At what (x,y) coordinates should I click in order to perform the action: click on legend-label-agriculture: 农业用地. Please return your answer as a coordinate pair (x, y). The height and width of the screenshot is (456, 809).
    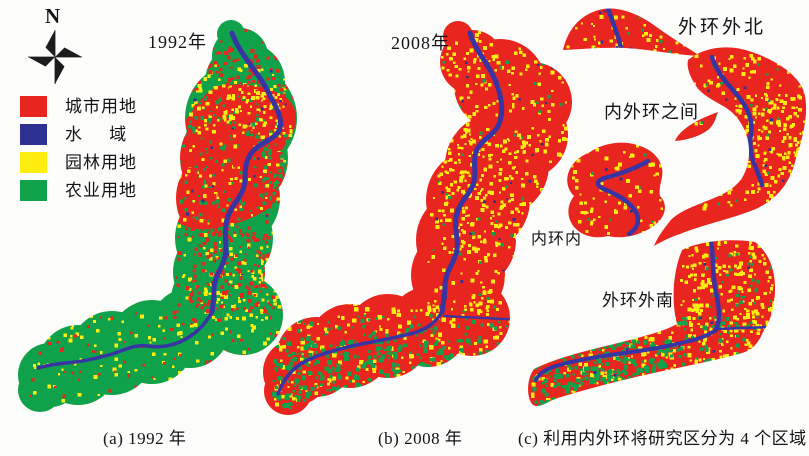
    Looking at the image, I should click on (101, 190).